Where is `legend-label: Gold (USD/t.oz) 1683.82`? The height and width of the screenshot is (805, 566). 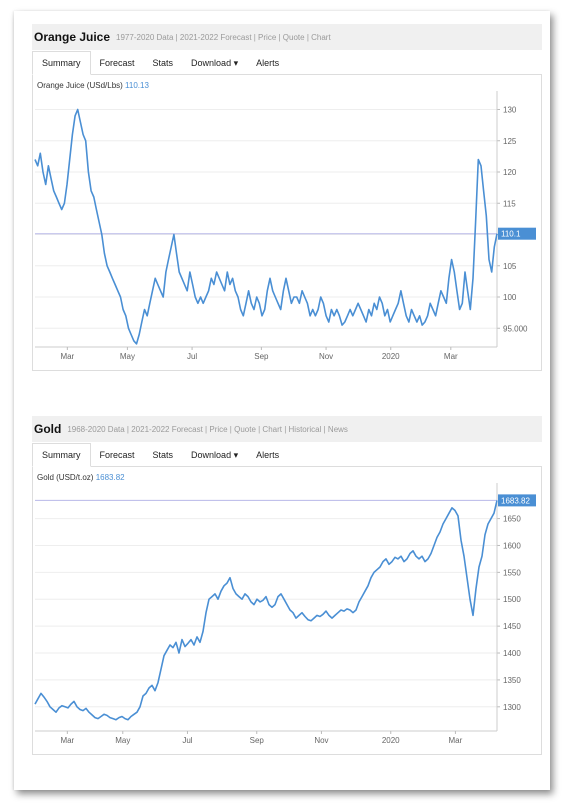
legend-label: Gold (USD/t.oz) 1683.82 is located at coordinates (81, 477).